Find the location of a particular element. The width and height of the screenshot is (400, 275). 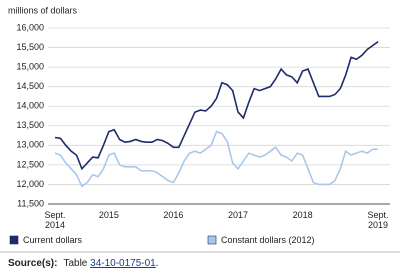

legend-label: Constant dollars (2012) is located at coordinates (268, 240).